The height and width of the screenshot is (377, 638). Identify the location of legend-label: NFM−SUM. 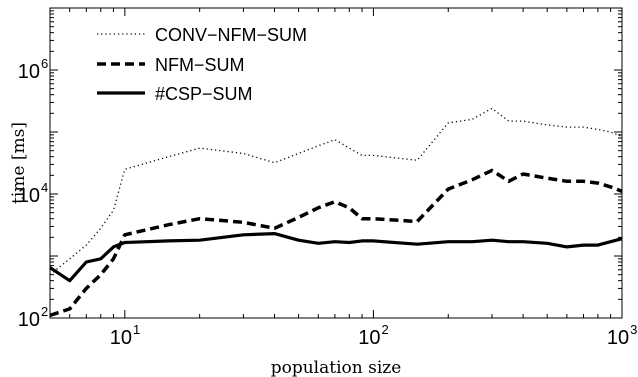
(200, 65).